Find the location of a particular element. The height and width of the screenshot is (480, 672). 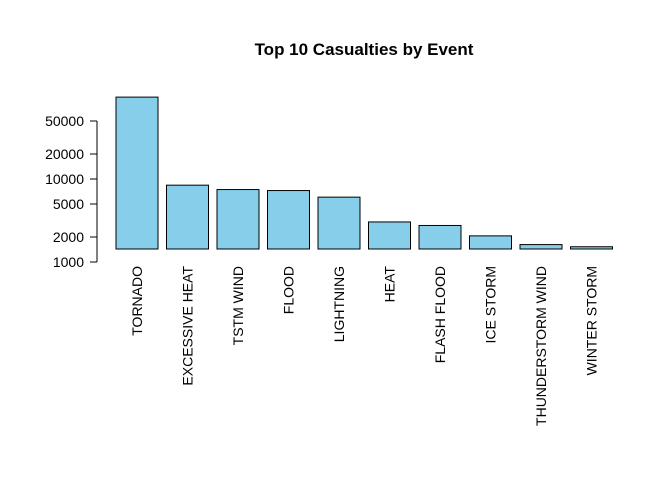

x-tick-label: LIGHTNING is located at coordinates (339, 304).